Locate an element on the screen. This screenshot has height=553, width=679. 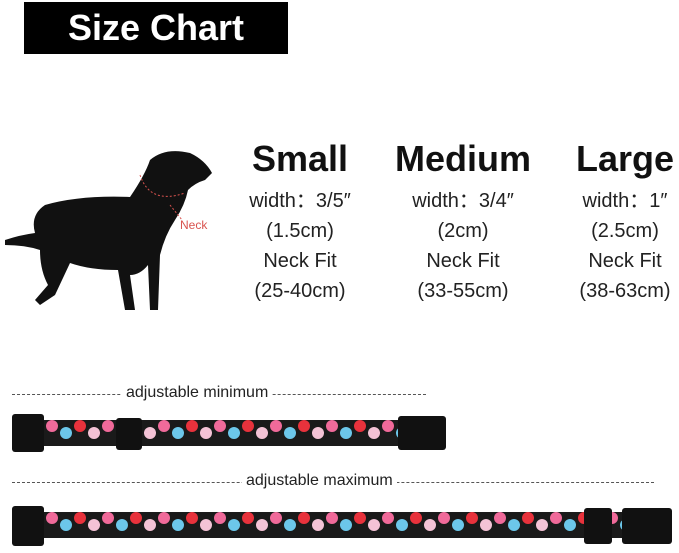
min-label: adjustable minimum is located at coordinates (197, 393).